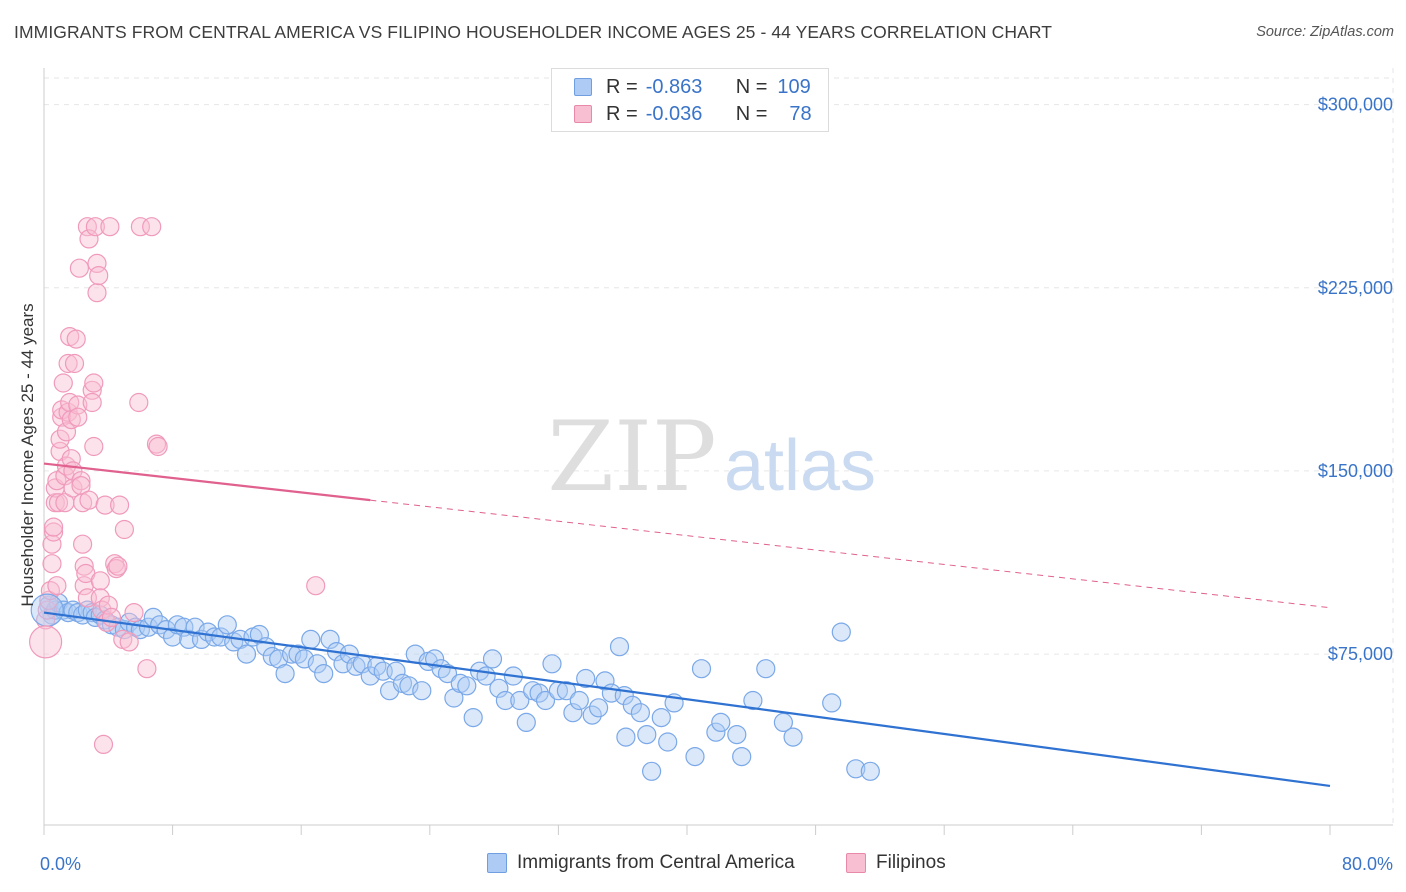  Describe the element at coordinates (27, 454) in the screenshot. I see `y-axis-label: Householder Income Ages 25 - 44 years` at that location.